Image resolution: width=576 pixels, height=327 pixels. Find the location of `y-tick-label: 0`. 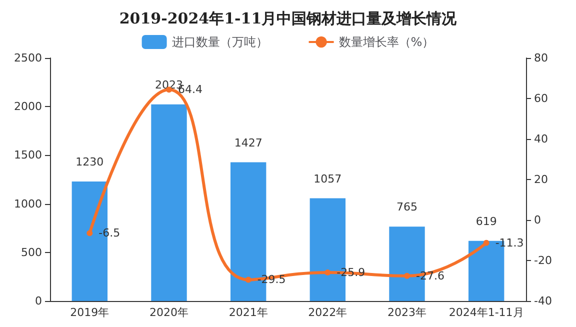

y-tick-label: 0 is located at coordinates (38, 301).